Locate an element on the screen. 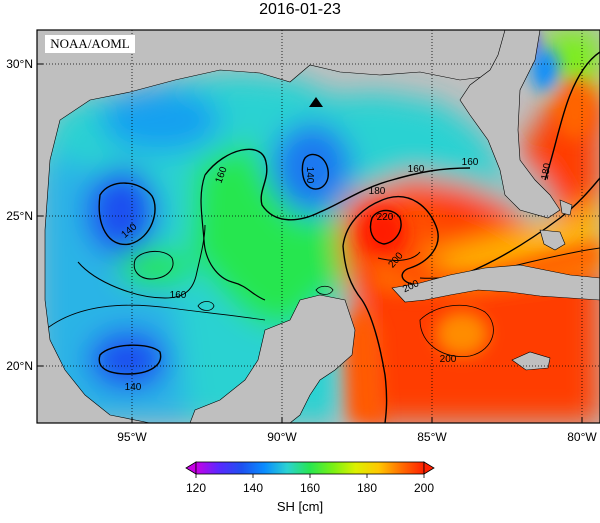  credit-box: NOAA/AOML is located at coordinates (90, 44).